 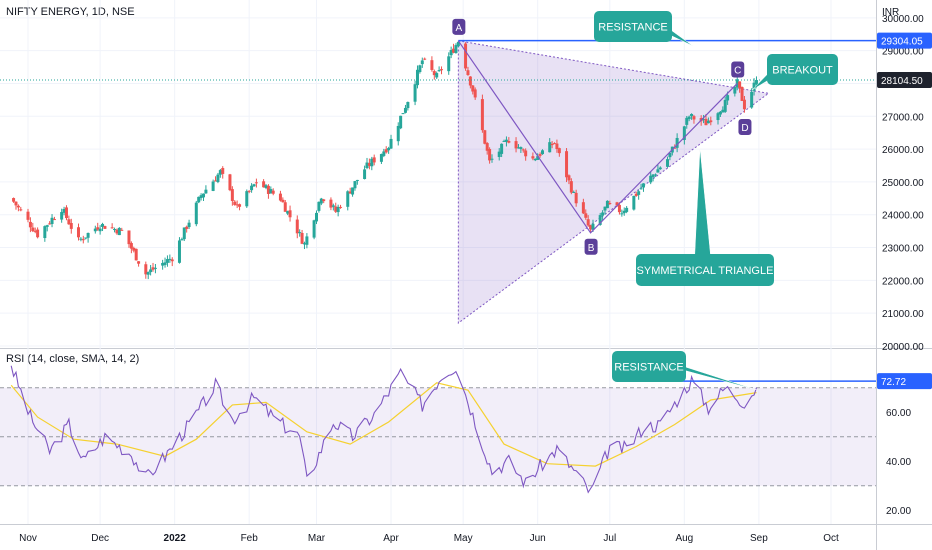 I want to click on time-axis: Nov Dec 2022 Feb Mar Apr May Jun Jul Aug Sep Oct, so click(x=429, y=538).